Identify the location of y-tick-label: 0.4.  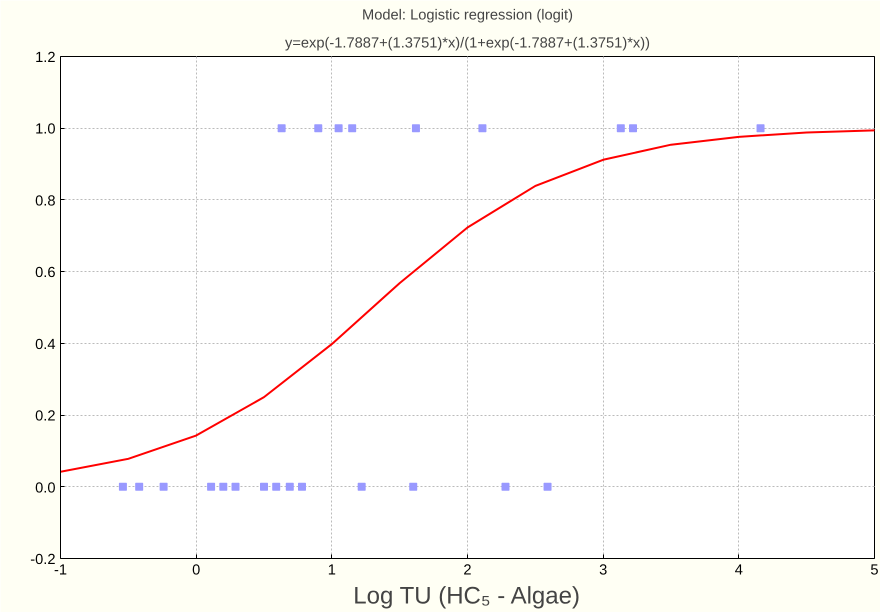
(45, 344).